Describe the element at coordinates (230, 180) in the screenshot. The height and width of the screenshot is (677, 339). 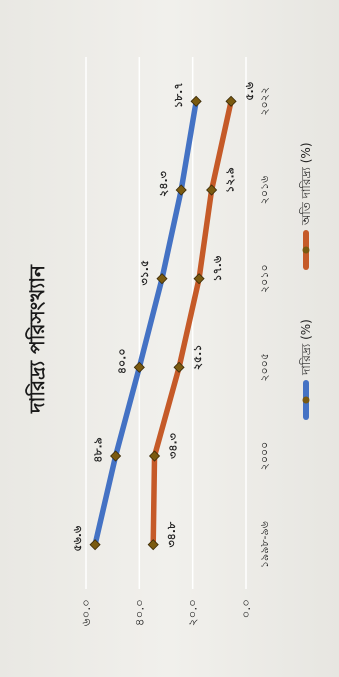
I see `data-label: ১২.৯` at that location.